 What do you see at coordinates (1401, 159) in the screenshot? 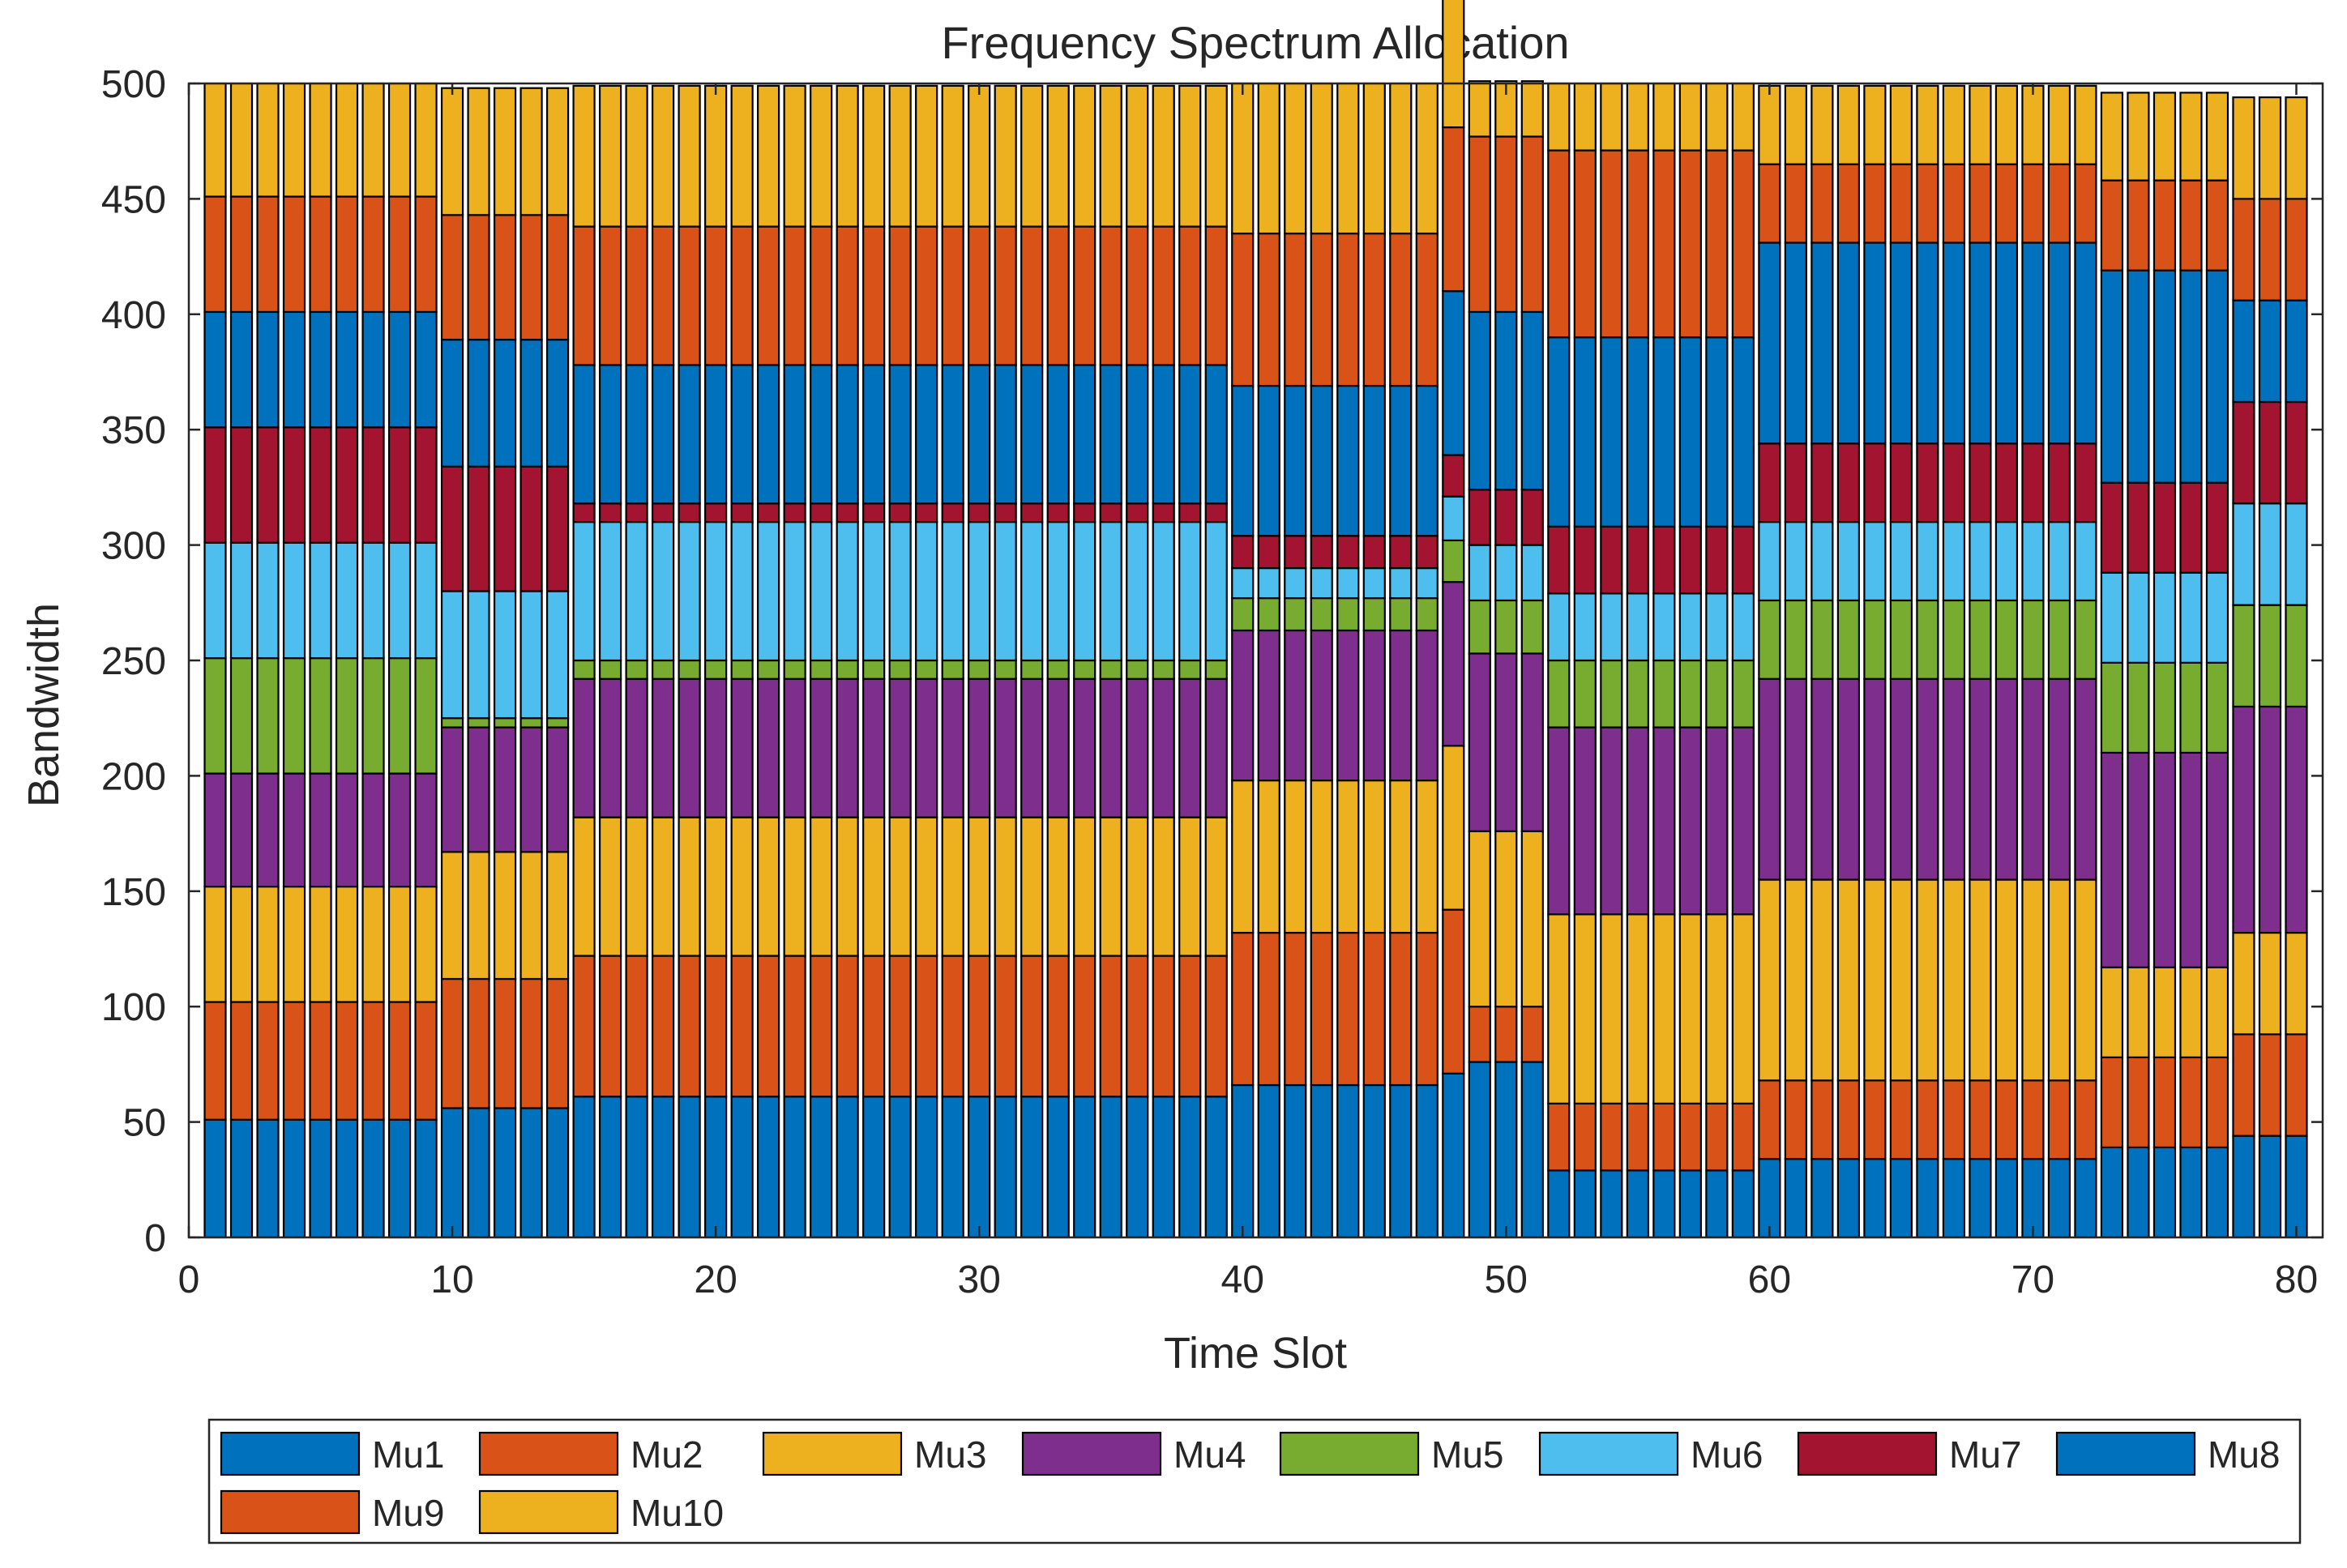
I see `bar-t46-mu10` at bounding box center [1401, 159].